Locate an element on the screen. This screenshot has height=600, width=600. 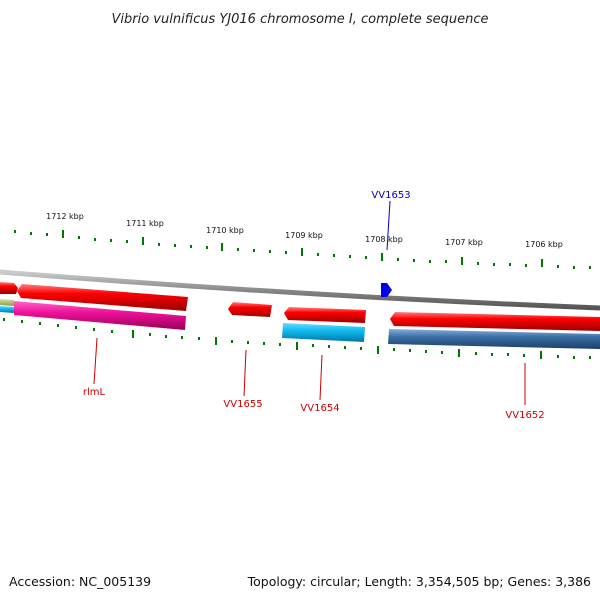
forward-strand-track is located at coordinates (300, 306).